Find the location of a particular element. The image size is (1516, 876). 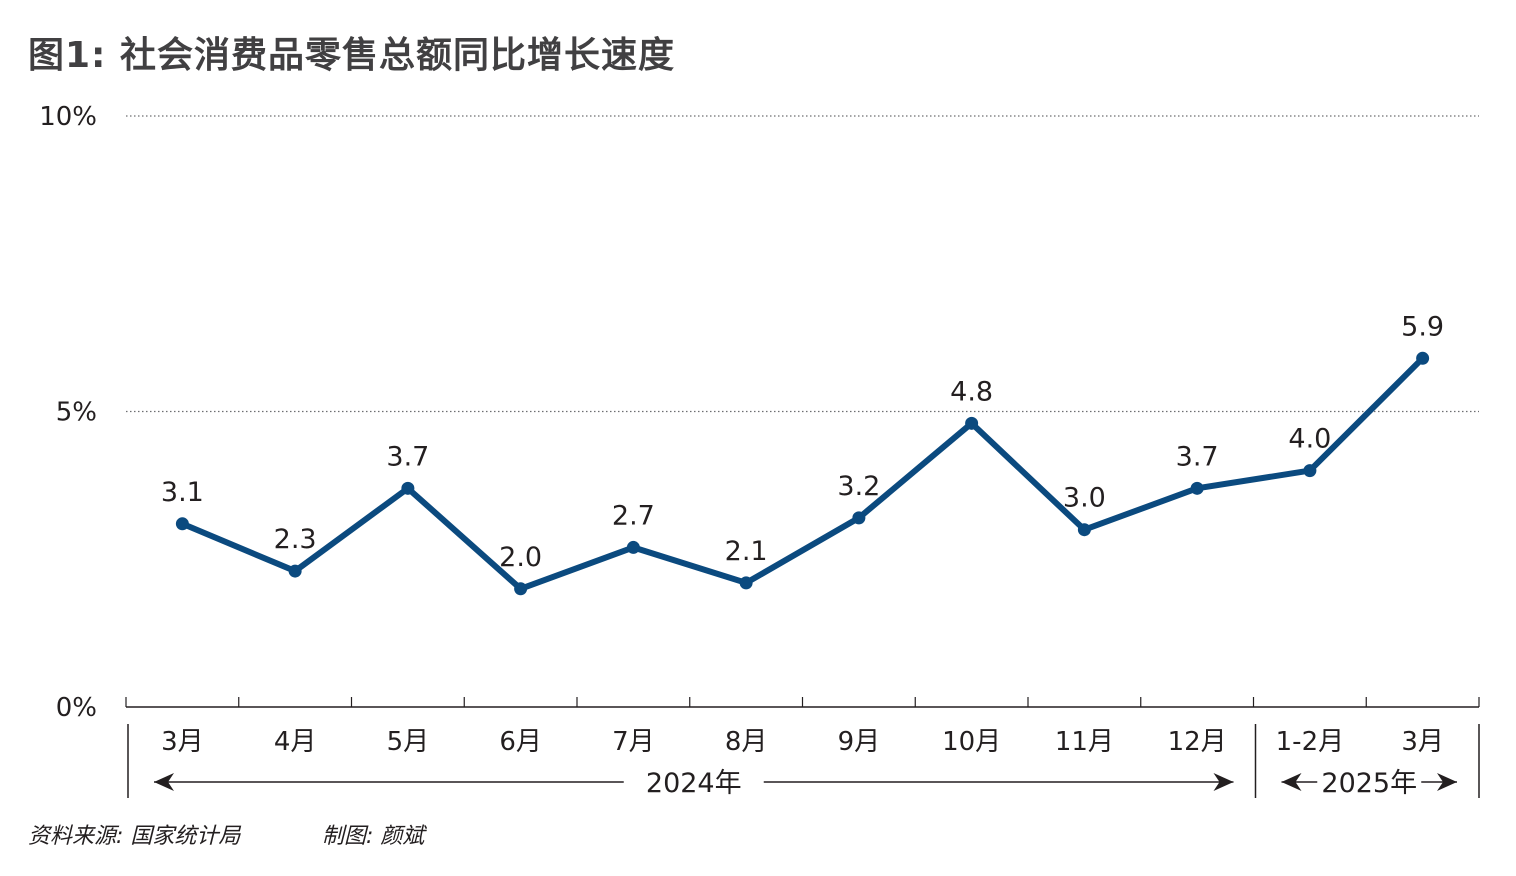

x-tick-label: 12月 is located at coordinates (1197, 742).